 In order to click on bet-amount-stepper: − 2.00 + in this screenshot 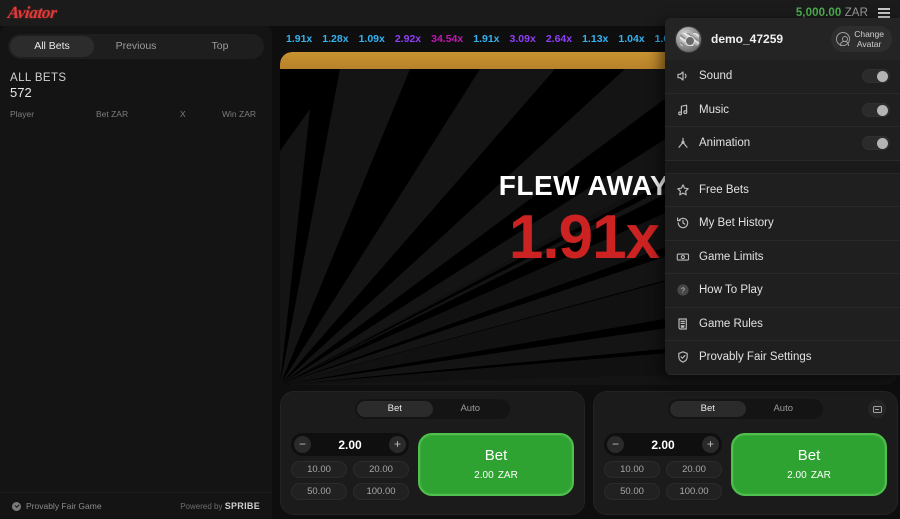, I will do `click(350, 444)`.